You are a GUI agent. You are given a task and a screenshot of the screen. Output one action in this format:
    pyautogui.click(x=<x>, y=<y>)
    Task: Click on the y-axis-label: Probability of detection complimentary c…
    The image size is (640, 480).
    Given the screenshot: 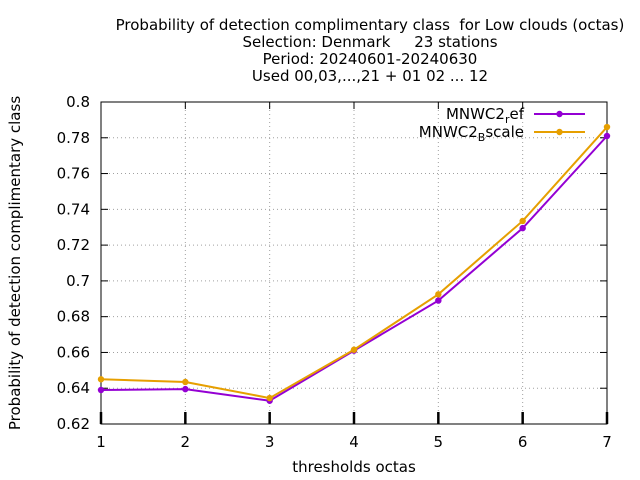 What is the action you would take?
    pyautogui.click(x=15, y=263)
    